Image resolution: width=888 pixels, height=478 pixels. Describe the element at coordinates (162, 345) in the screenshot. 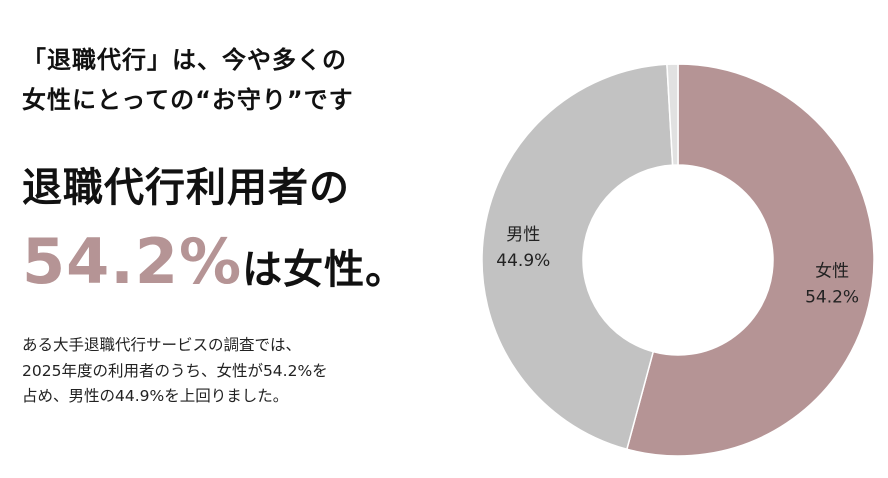

I see `body-text-line-1: ある大手退職代行サービスの調査では、` at that location.